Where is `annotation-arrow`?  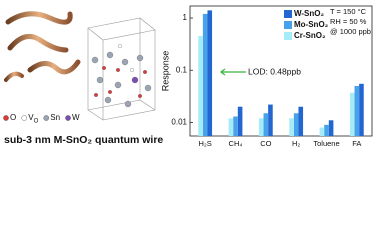
annotation-arrow is located at coordinates (233, 72).